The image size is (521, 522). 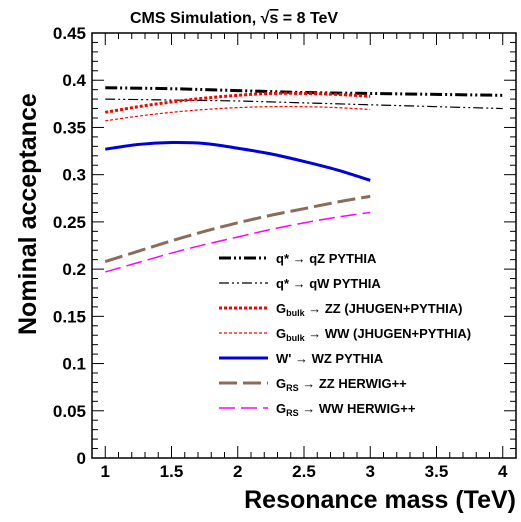 What do you see at coordinates (326, 258) in the screenshot?
I see `legend-label-1: q* → qZ PYTHIA` at bounding box center [326, 258].